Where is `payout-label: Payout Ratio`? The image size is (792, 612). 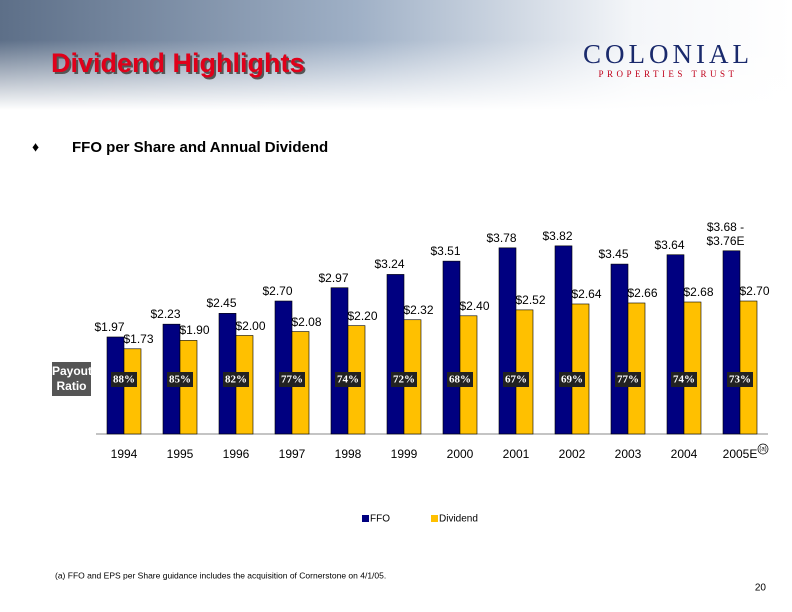 payout-label: Payout Ratio is located at coordinates (72, 378).